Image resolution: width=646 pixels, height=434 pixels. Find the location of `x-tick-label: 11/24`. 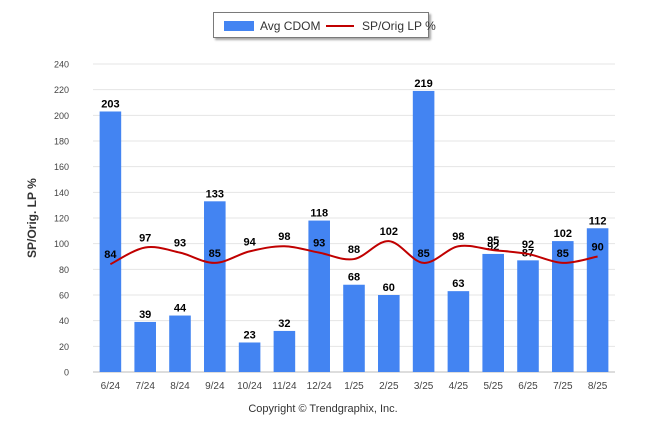

x-tick-label: 11/24 is located at coordinates (284, 386).